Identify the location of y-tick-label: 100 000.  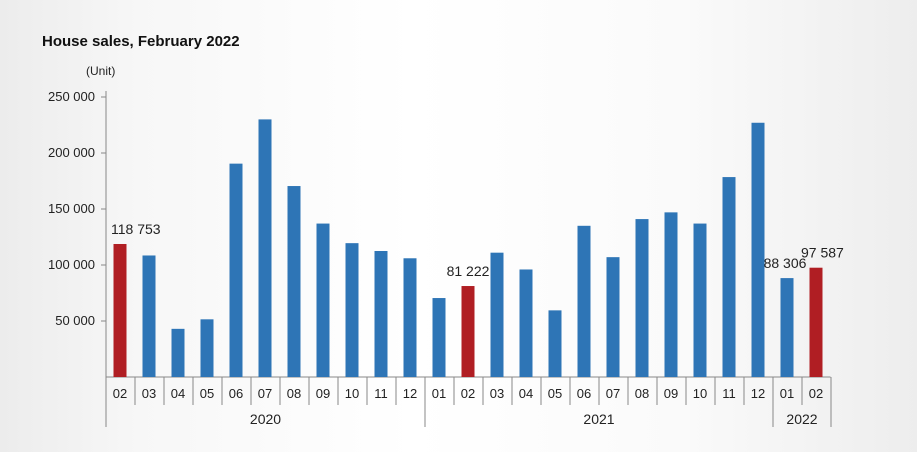
(71, 264).